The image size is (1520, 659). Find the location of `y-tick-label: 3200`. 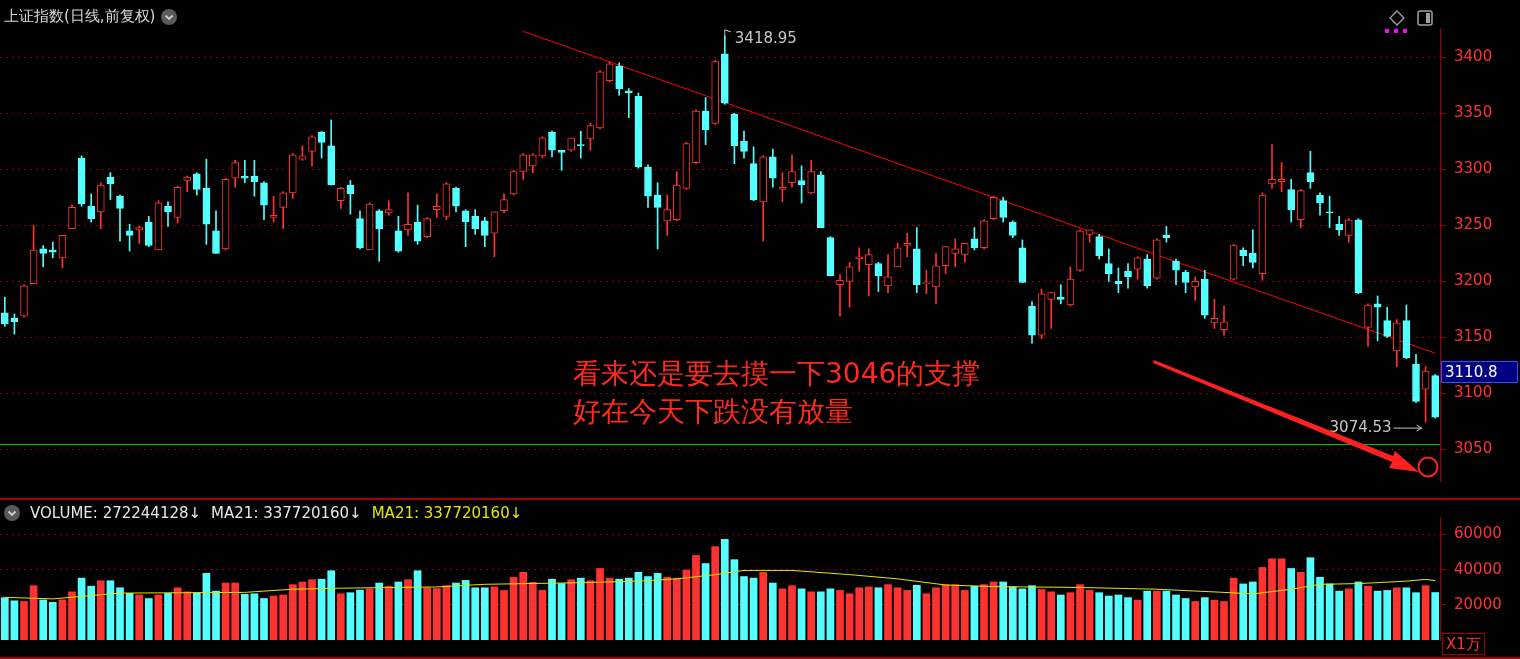

y-tick-label: 3200 is located at coordinates (1473, 280).